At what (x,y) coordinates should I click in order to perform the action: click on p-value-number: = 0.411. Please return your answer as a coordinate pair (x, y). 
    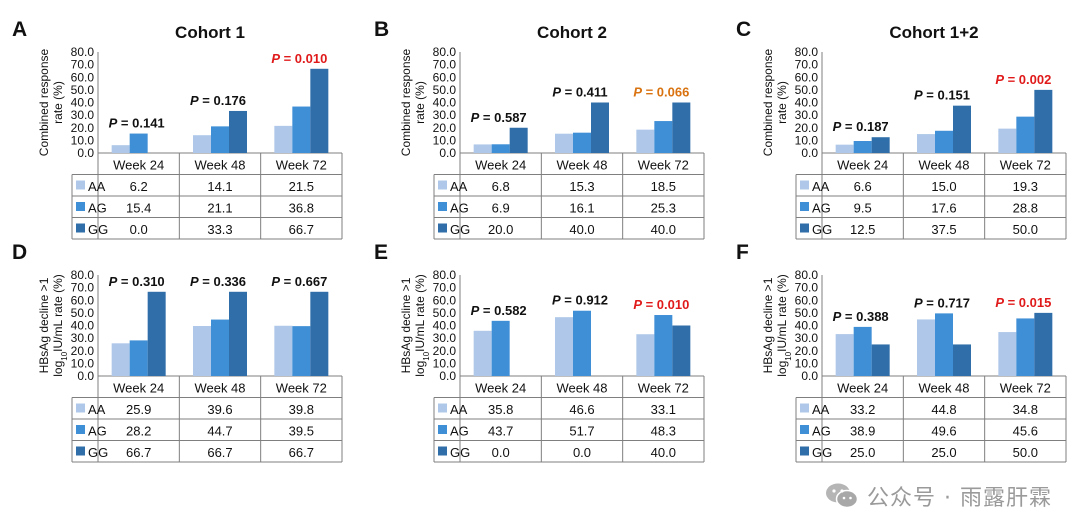
    Looking at the image, I should click on (584, 92).